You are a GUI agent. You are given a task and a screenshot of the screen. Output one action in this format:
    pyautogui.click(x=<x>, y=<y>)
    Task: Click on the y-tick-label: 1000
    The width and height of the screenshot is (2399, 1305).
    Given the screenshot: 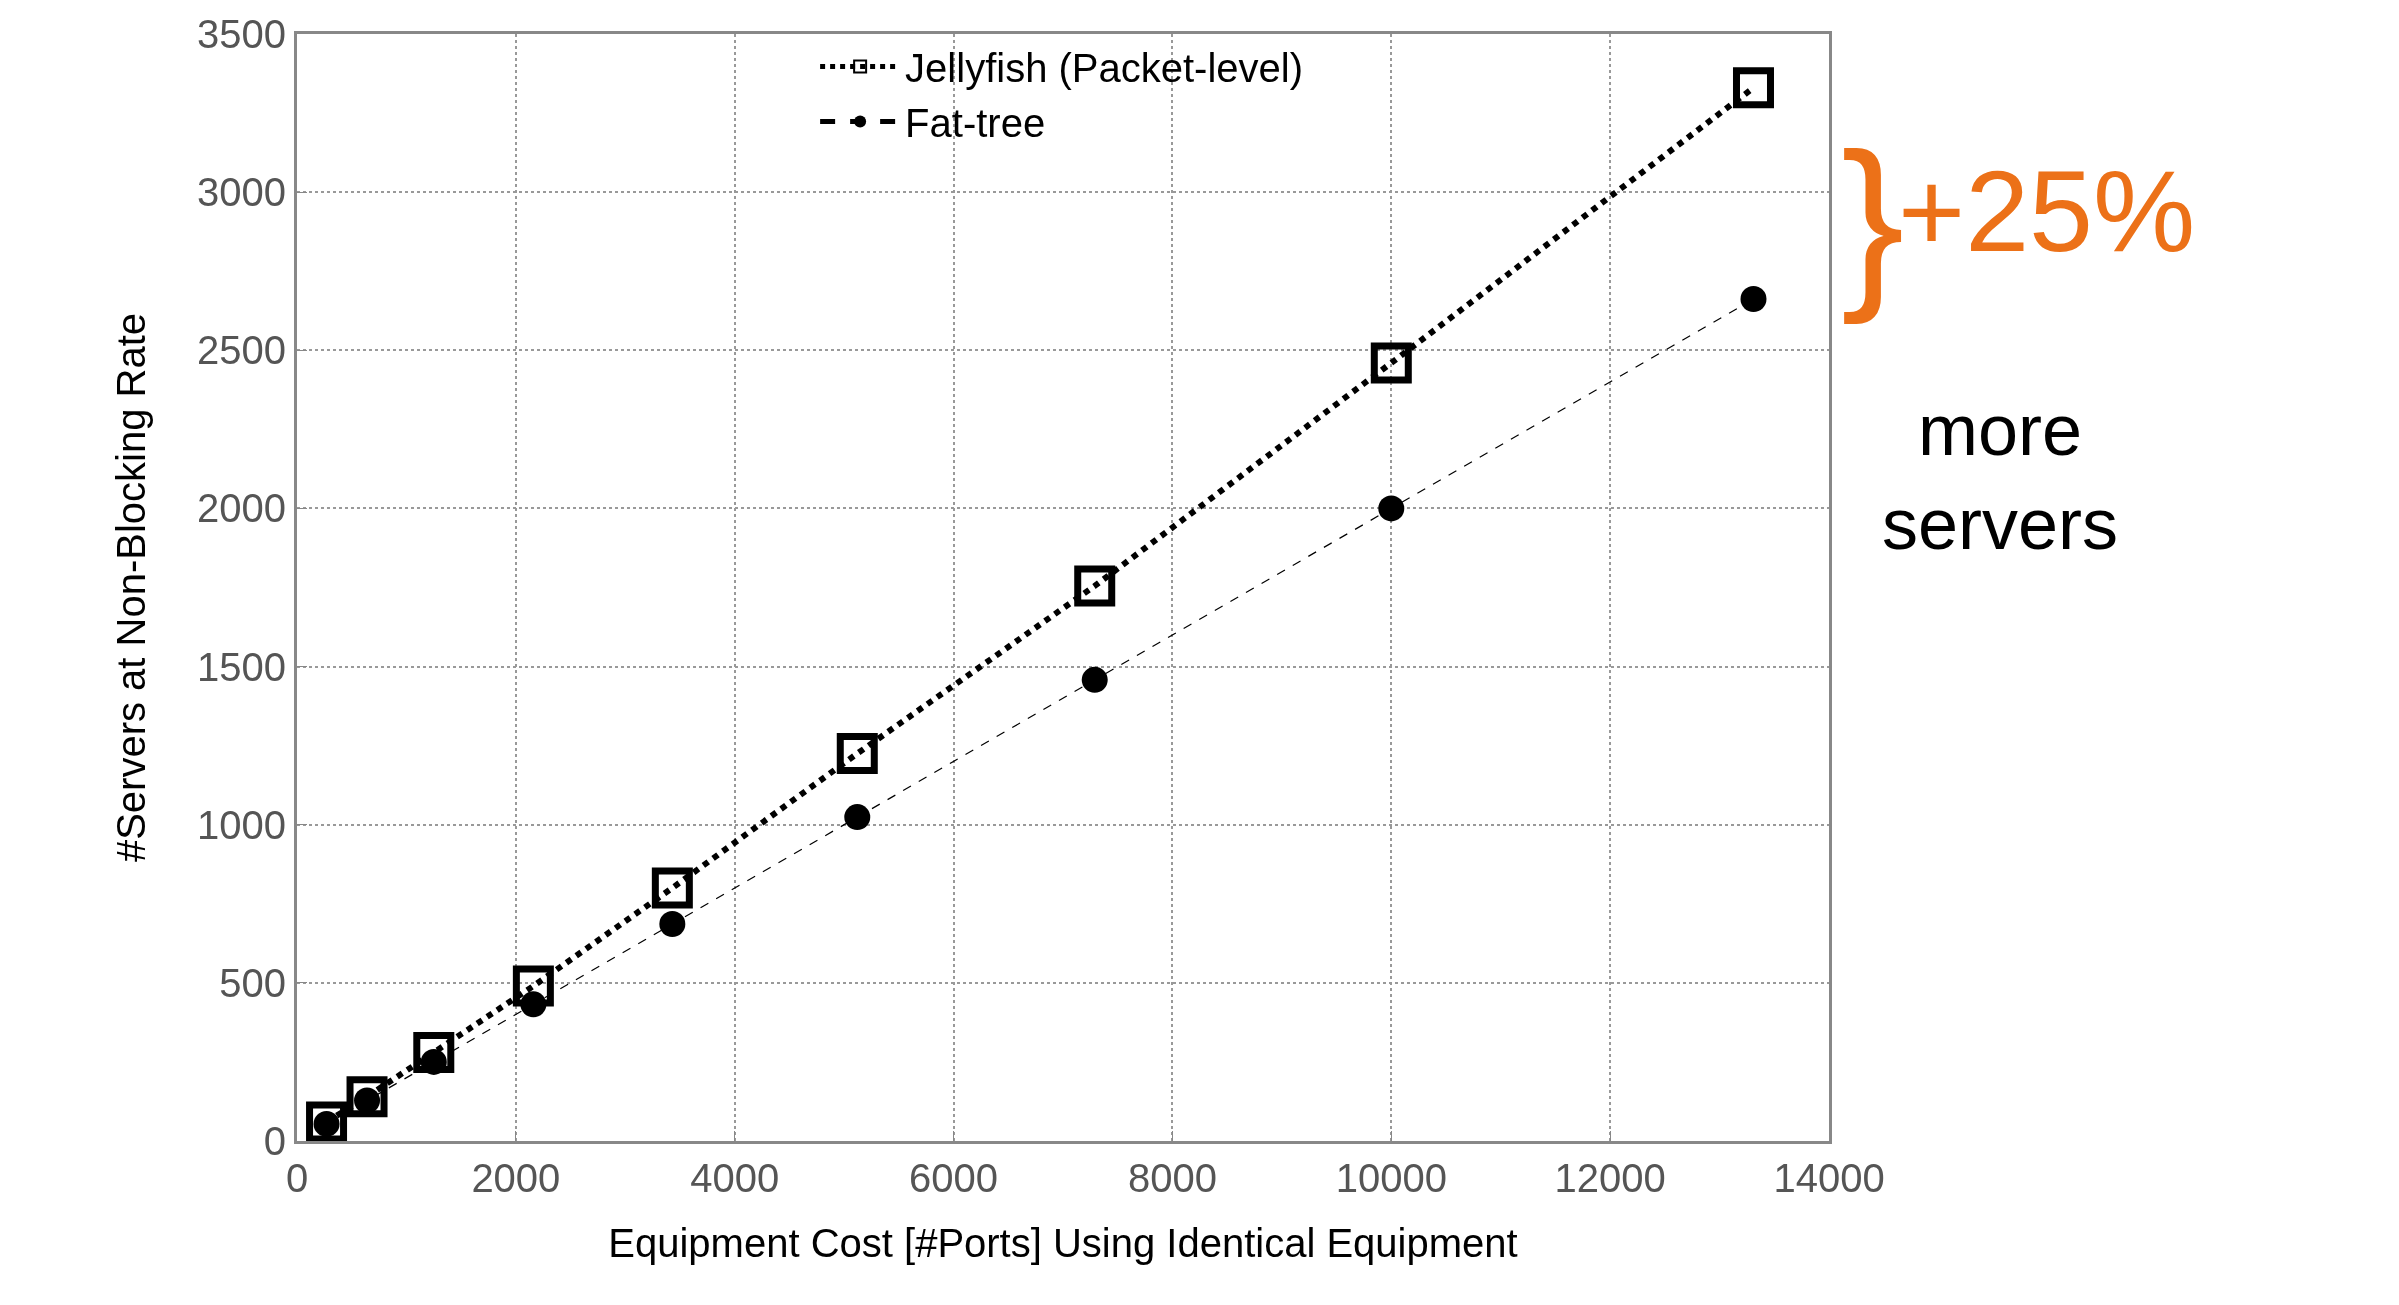 What is the action you would take?
    pyautogui.click(x=241, y=824)
    